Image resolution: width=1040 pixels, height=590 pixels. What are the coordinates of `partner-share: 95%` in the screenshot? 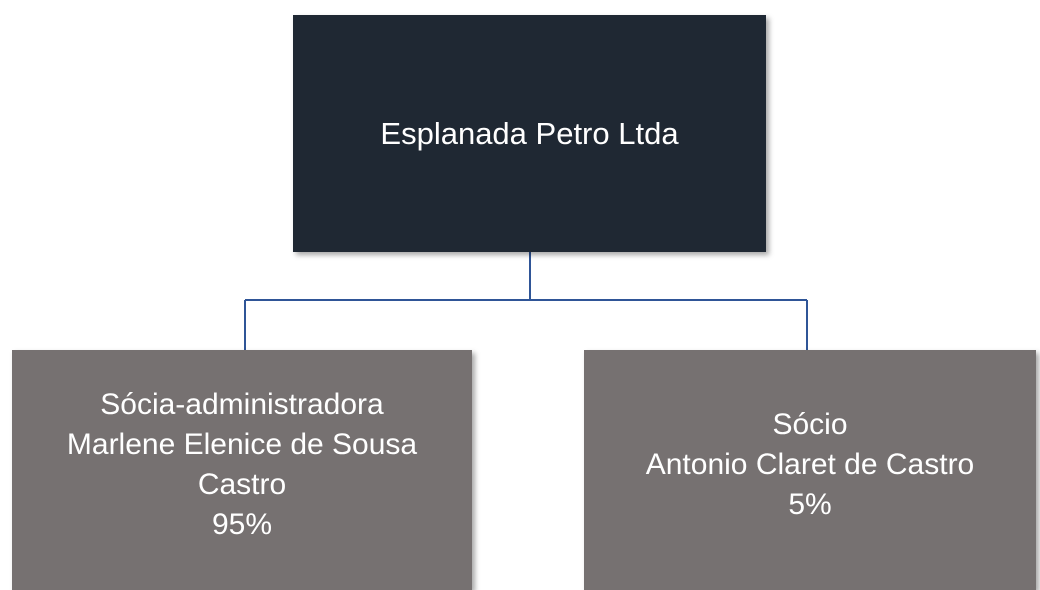 It's located at (242, 524).